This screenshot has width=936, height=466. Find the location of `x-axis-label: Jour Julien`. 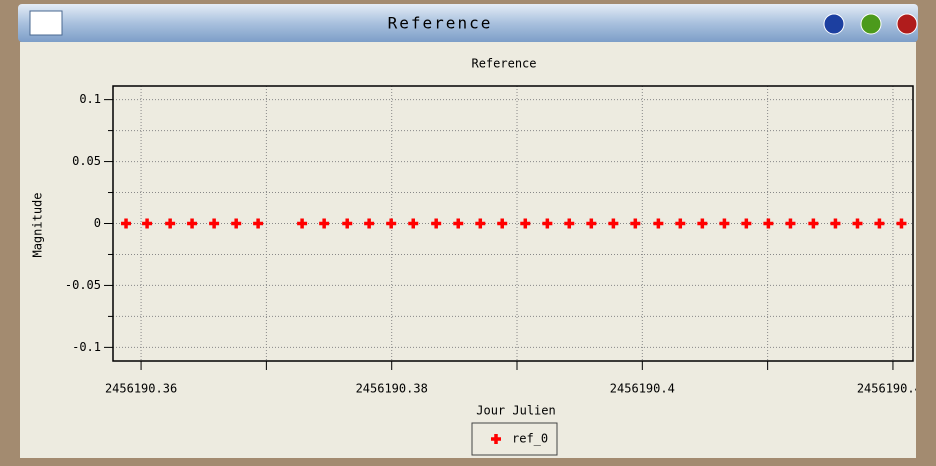

x-axis-label: Jour Julien is located at coordinates (515, 411).